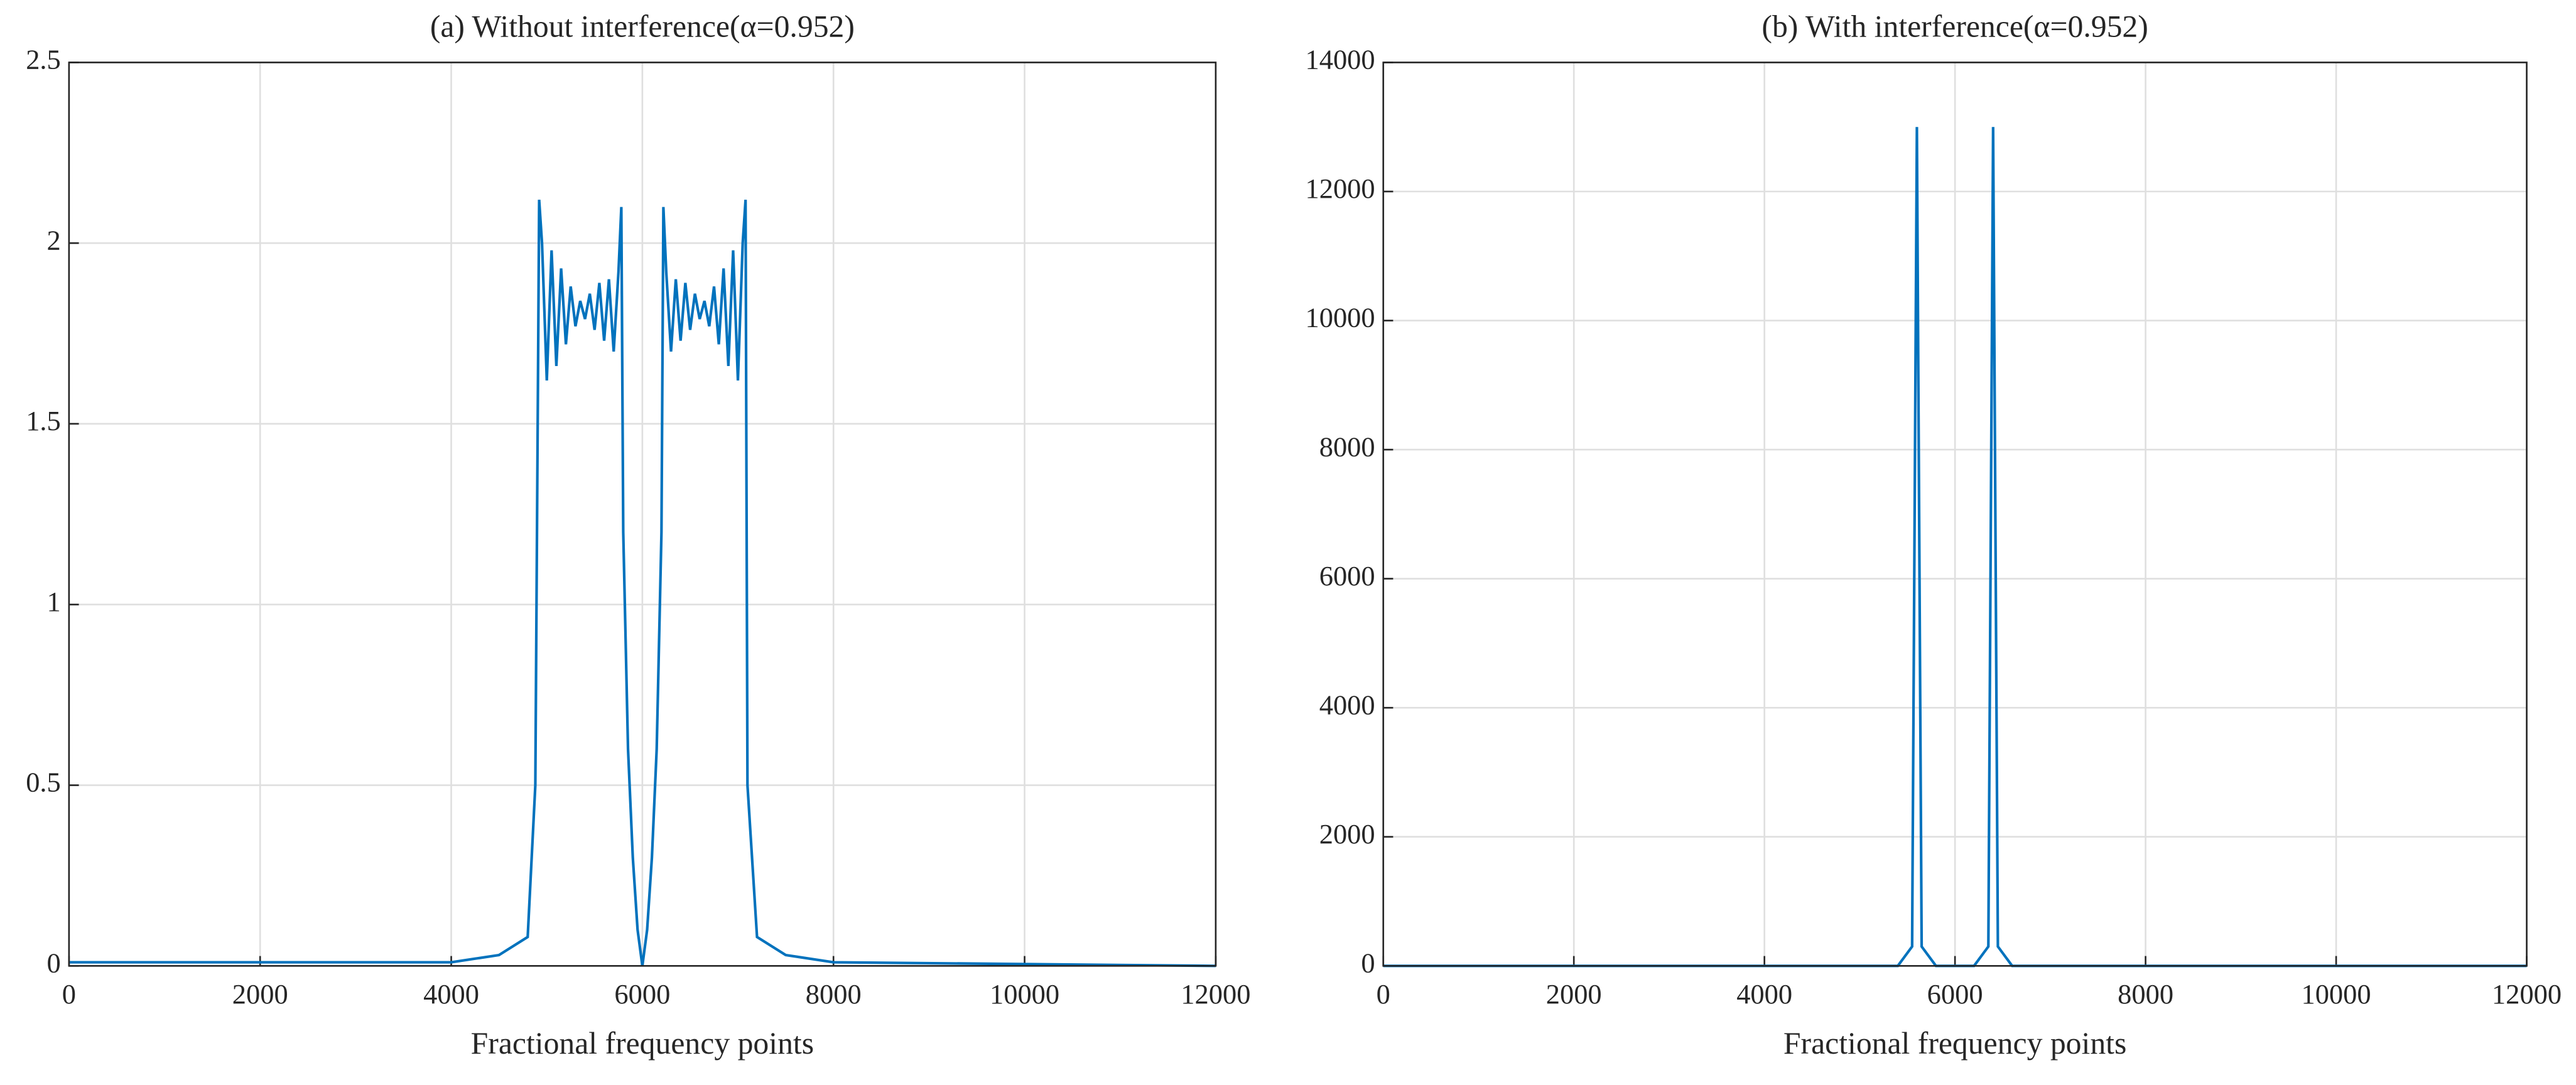 The image size is (2576, 1085). Describe the element at coordinates (1347, 446) in the screenshot. I see `y-tick-label: 8000` at that location.